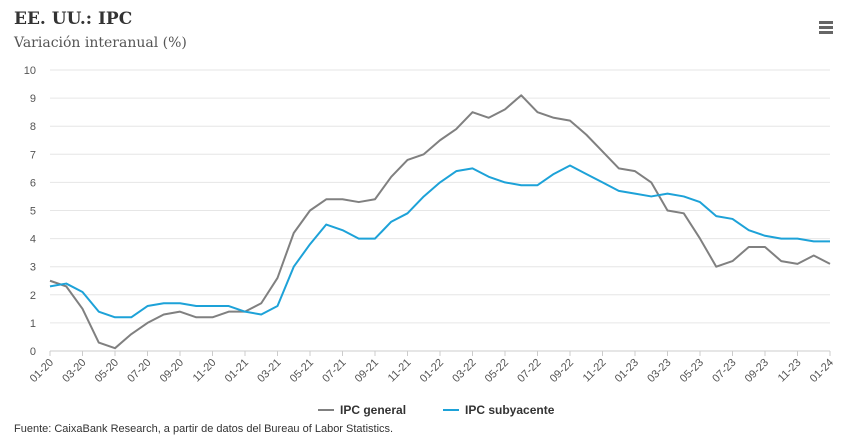 The width and height of the screenshot is (853, 439). I want to click on y-tick-label: 1, so click(33, 324).